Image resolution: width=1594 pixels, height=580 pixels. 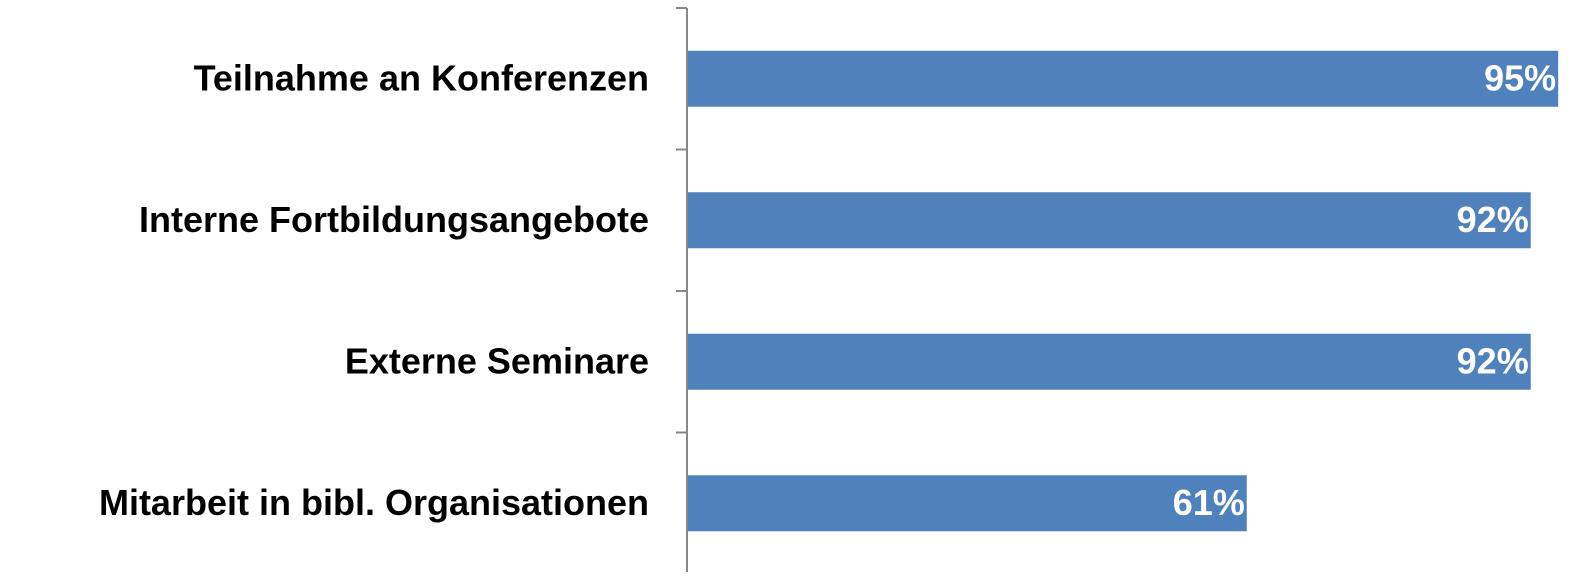 What do you see at coordinates (497, 360) in the screenshot?
I see `category-label: Externe Seminare` at bounding box center [497, 360].